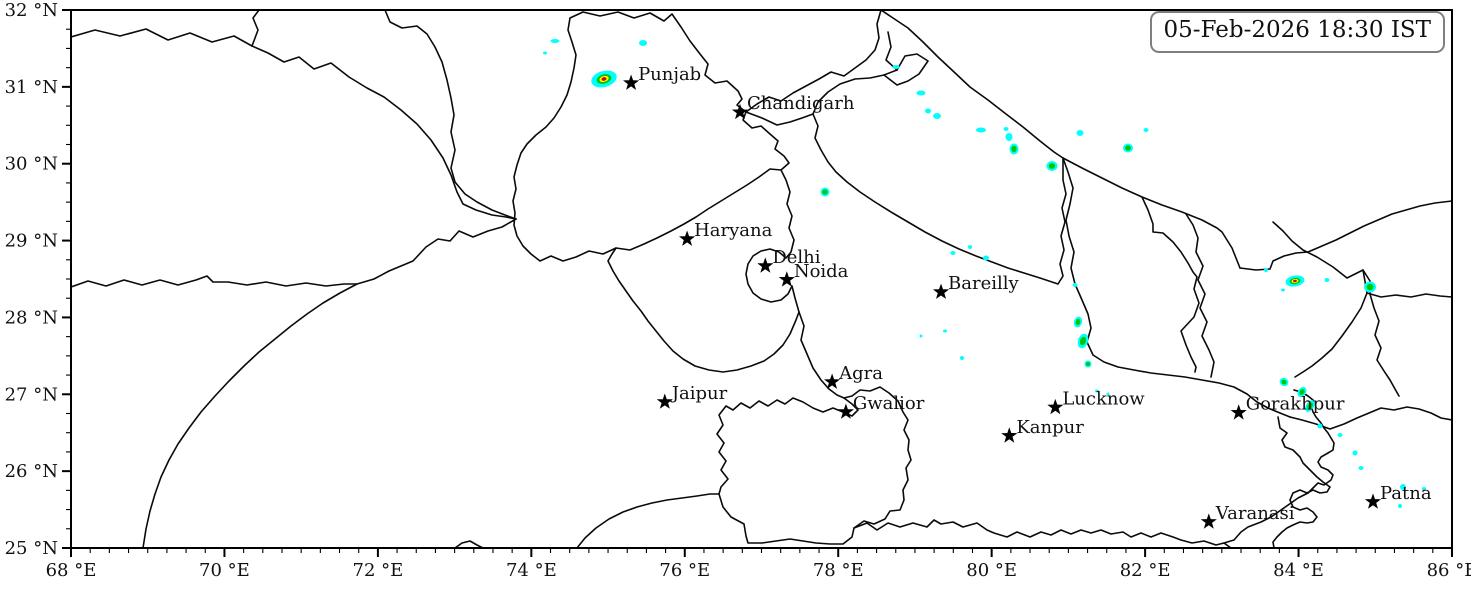 The width and height of the screenshot is (1471, 595). I want to click on x-axis-tick-label: 70 °E, so click(224, 570).